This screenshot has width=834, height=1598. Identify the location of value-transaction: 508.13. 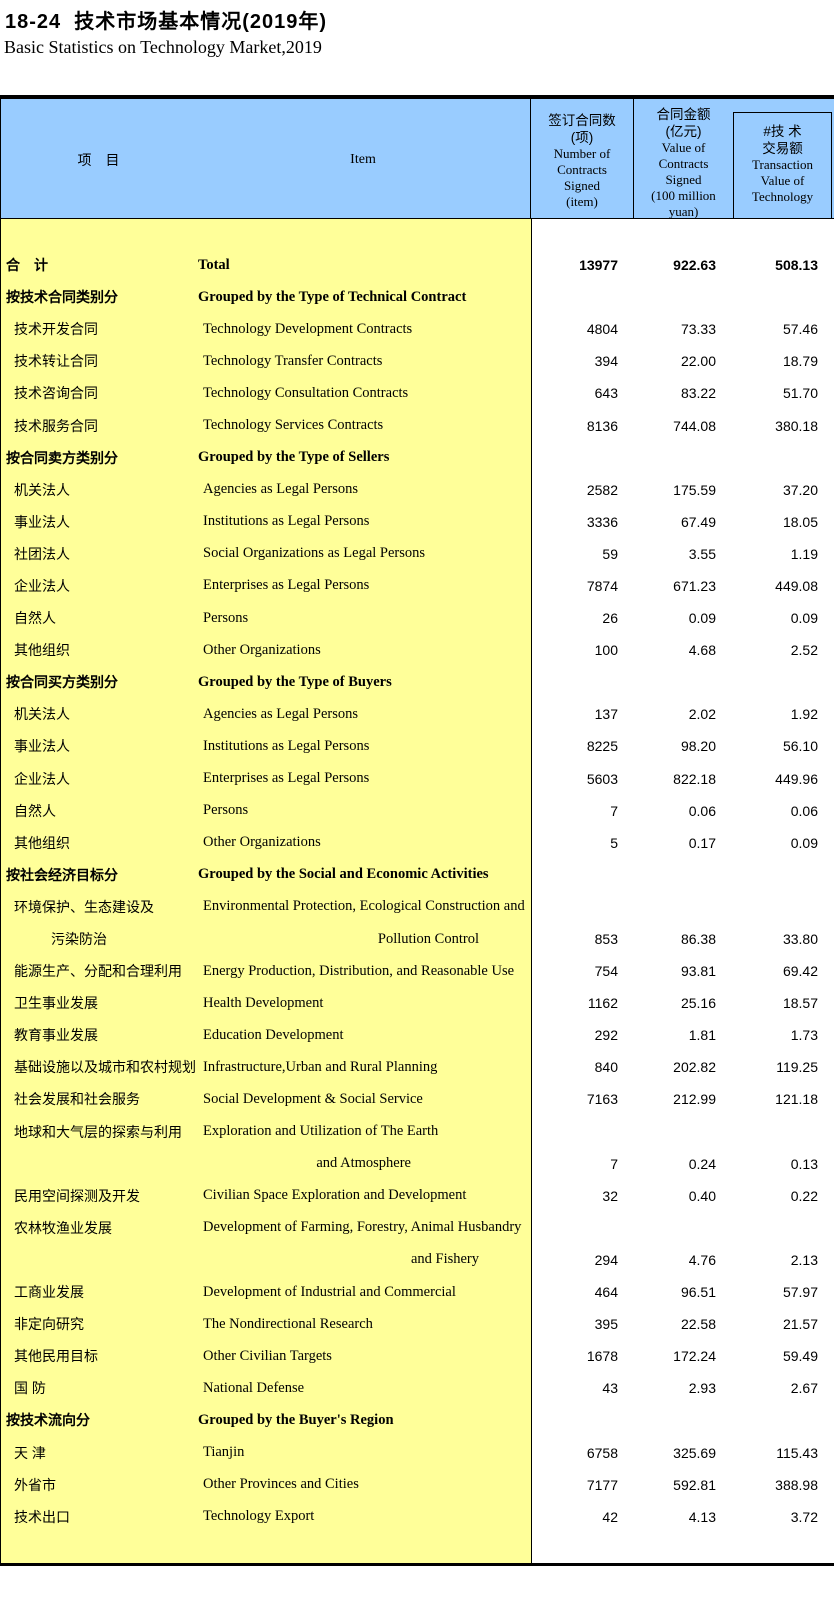
(796, 265).